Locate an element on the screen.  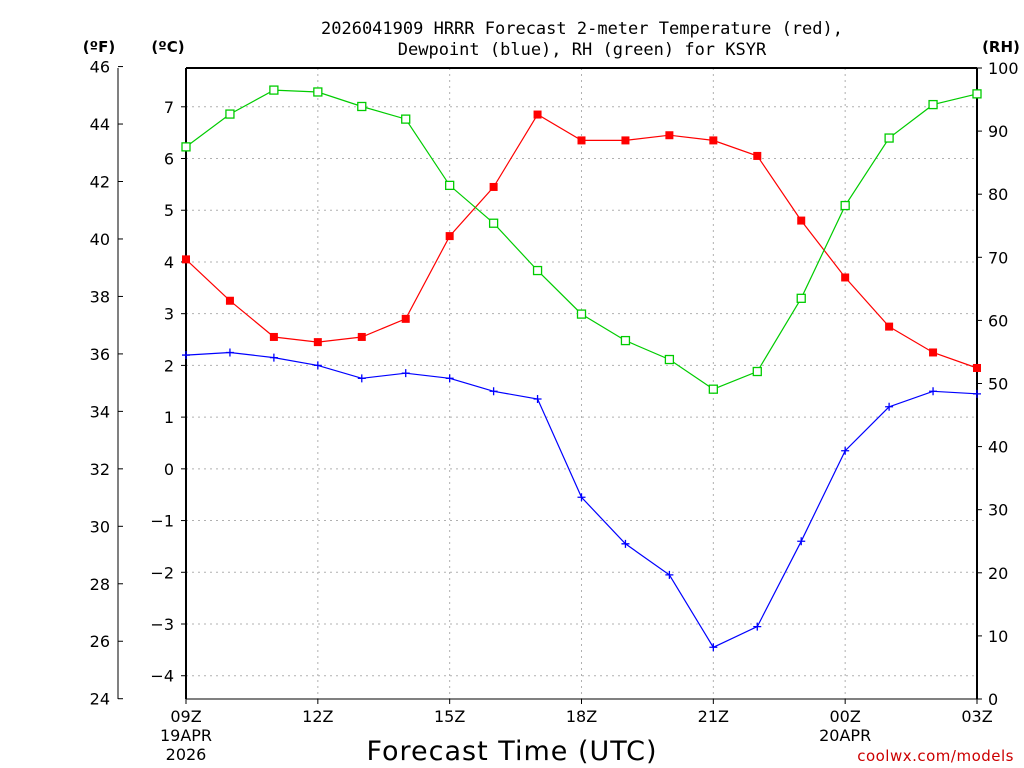
rh-tick-label: 90 is located at coordinates (998, 131).